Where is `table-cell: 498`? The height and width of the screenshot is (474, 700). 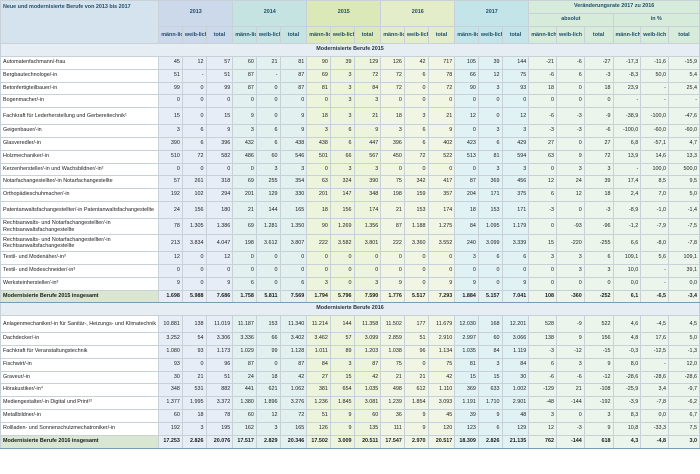
table-cell: 498 is located at coordinates (392, 390).